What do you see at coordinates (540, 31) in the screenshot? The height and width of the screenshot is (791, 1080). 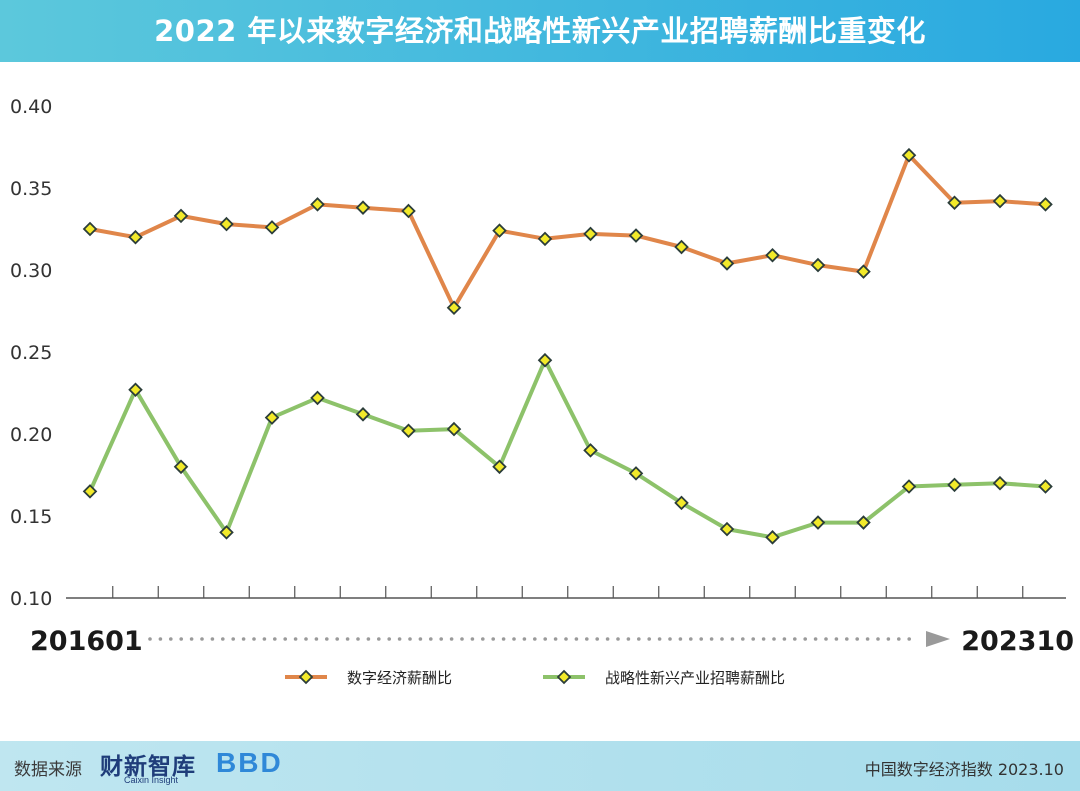 I see `title-banner: 2022 年以来数字经济和战略性新兴产业招聘薪酬比重变化` at bounding box center [540, 31].